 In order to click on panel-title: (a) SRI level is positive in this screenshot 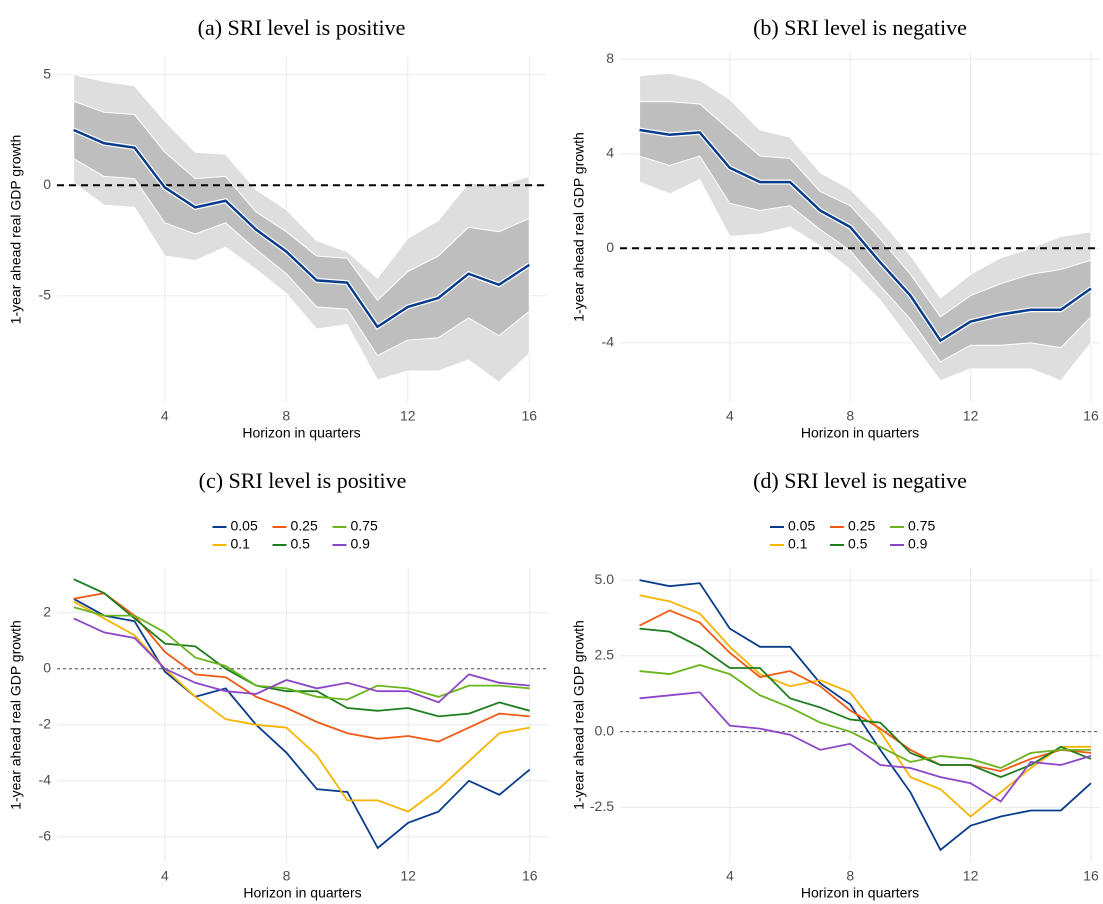, I will do `click(302, 27)`.